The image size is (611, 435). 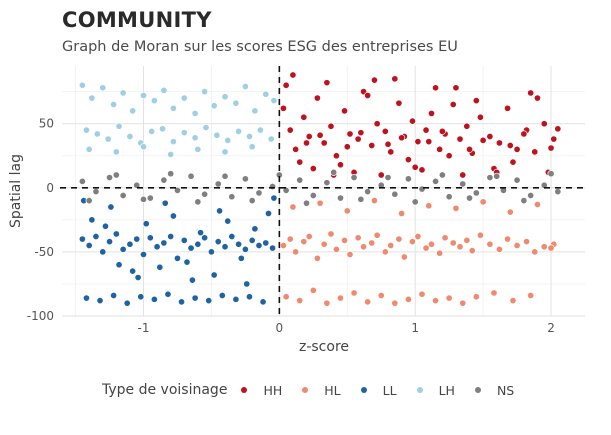 I want to click on legend-label-hl: HL, so click(x=332, y=390).